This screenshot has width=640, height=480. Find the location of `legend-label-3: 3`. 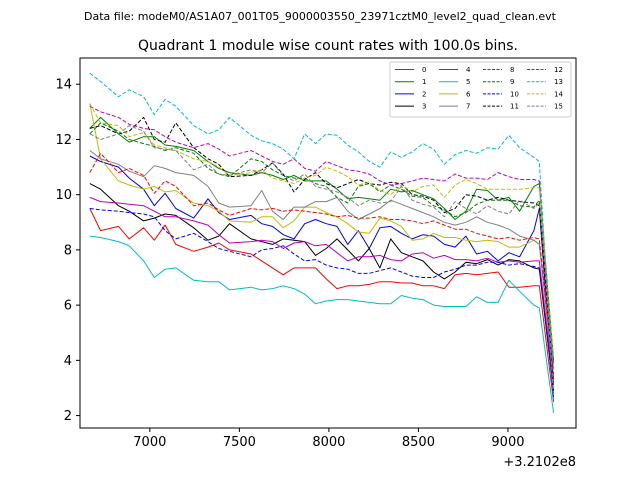

legend-label-3: 3 is located at coordinates (424, 107).